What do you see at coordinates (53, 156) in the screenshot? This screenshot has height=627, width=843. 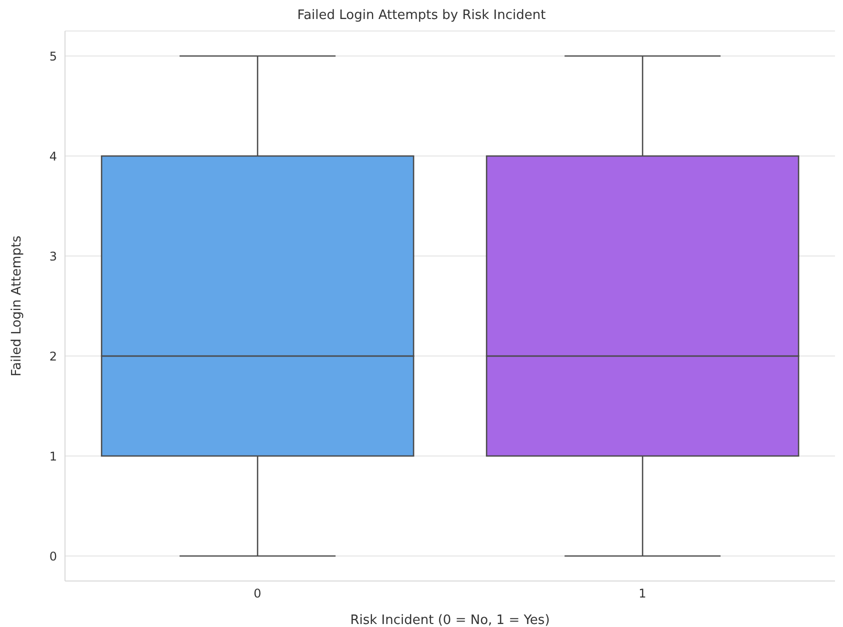 I see `y-tick-label: 4` at bounding box center [53, 156].